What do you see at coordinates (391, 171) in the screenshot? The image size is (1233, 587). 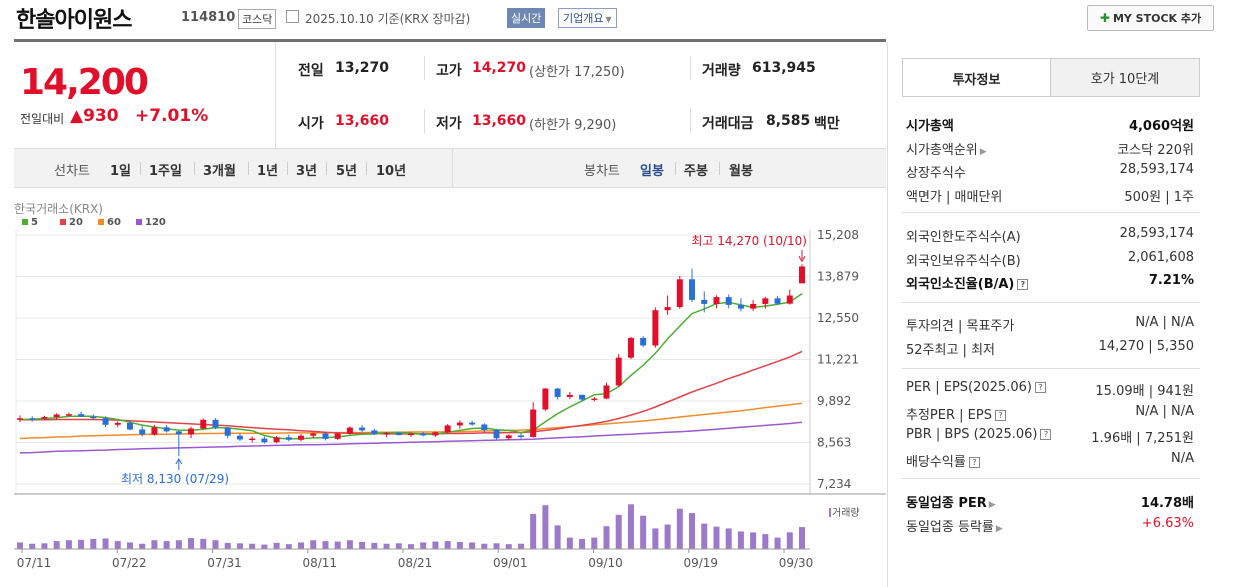 I see `period-10y: 10년` at bounding box center [391, 171].